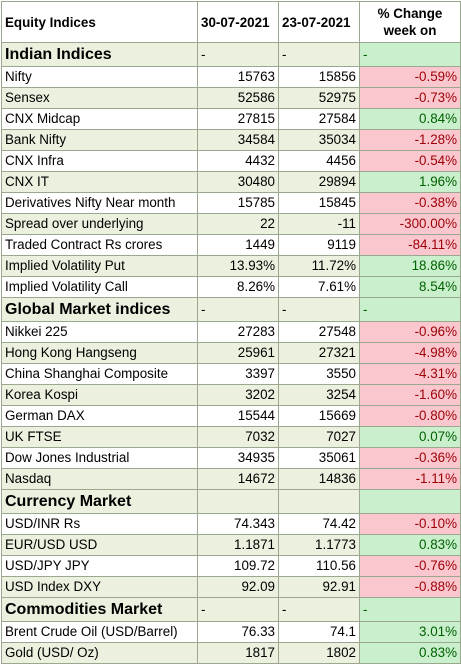 This screenshot has width=461, height=669. I want to click on table-row: Spread over underlying 22 -11 -300.00%, so click(231, 224).